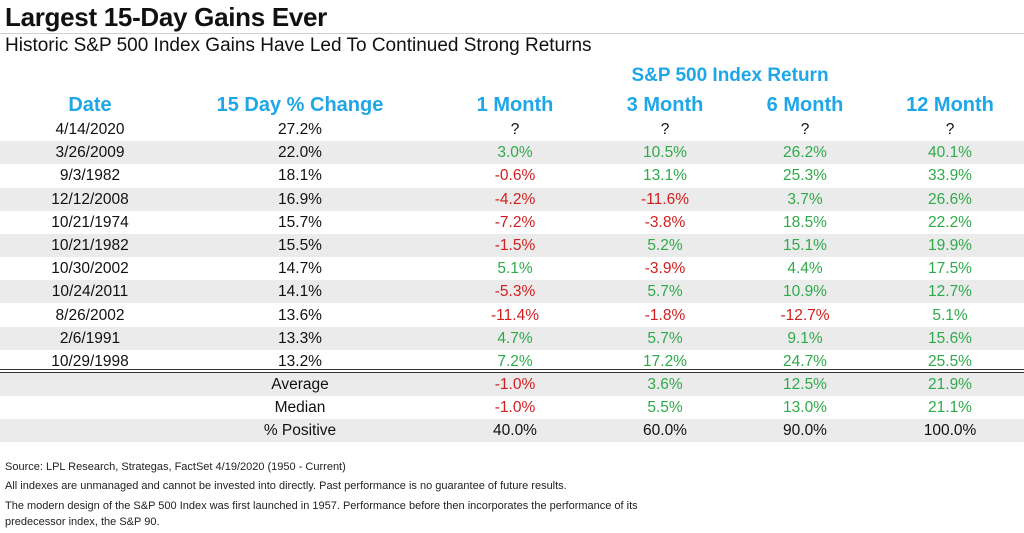  Describe the element at coordinates (166, 17) in the screenshot. I see `chart-title: Largest 15-Day Gains Ever` at that location.